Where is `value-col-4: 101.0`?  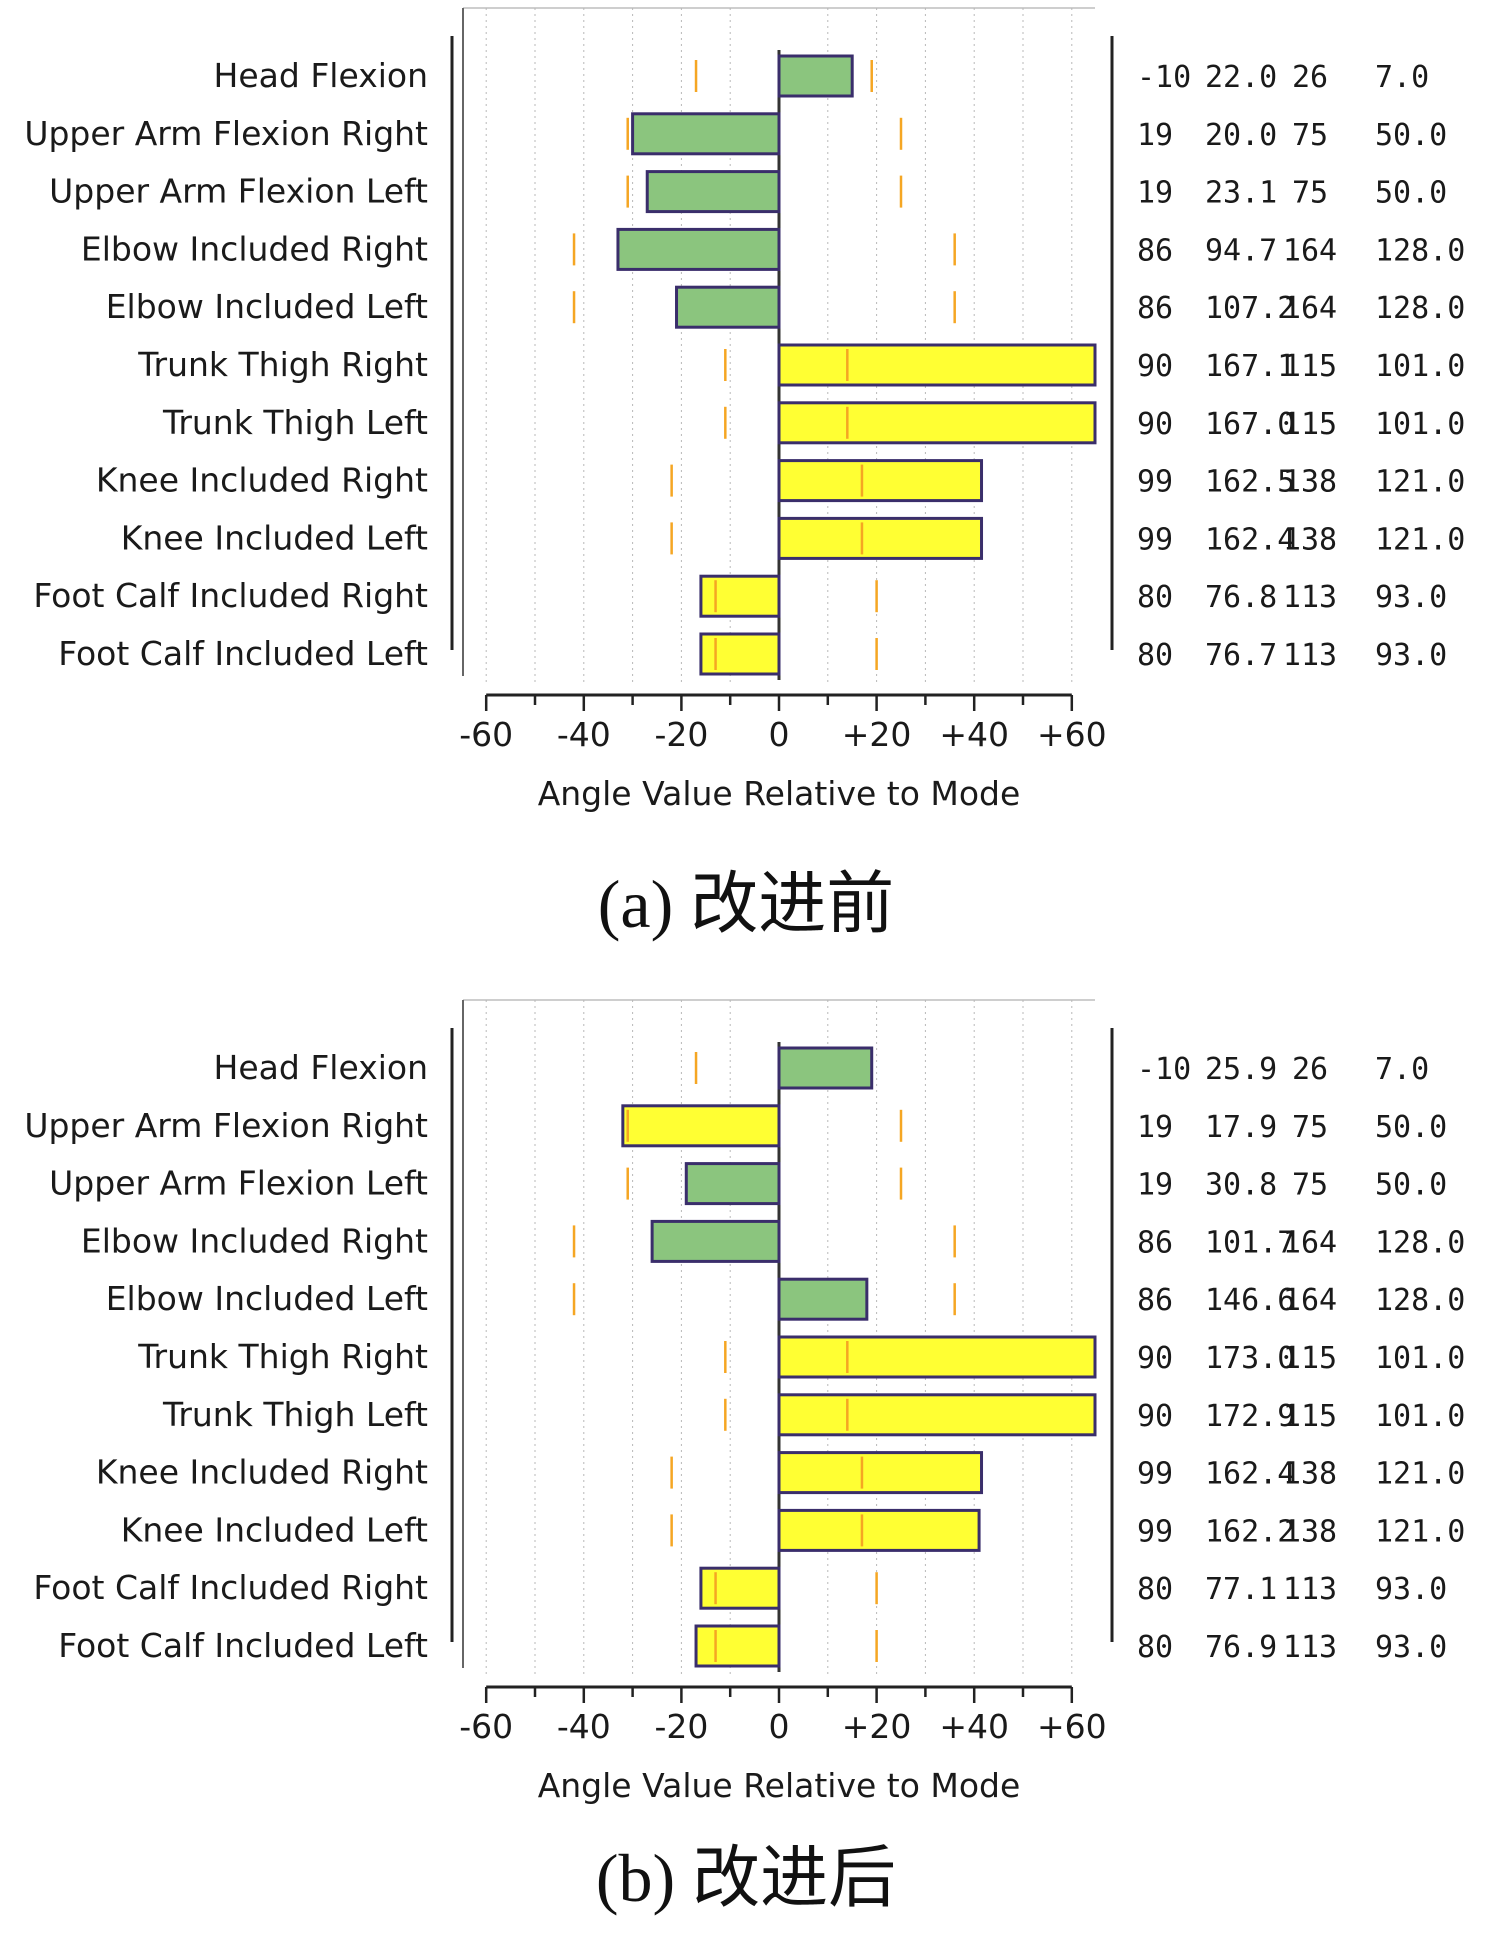
value-col-4: 101.0 is located at coordinates (1420, 1358).